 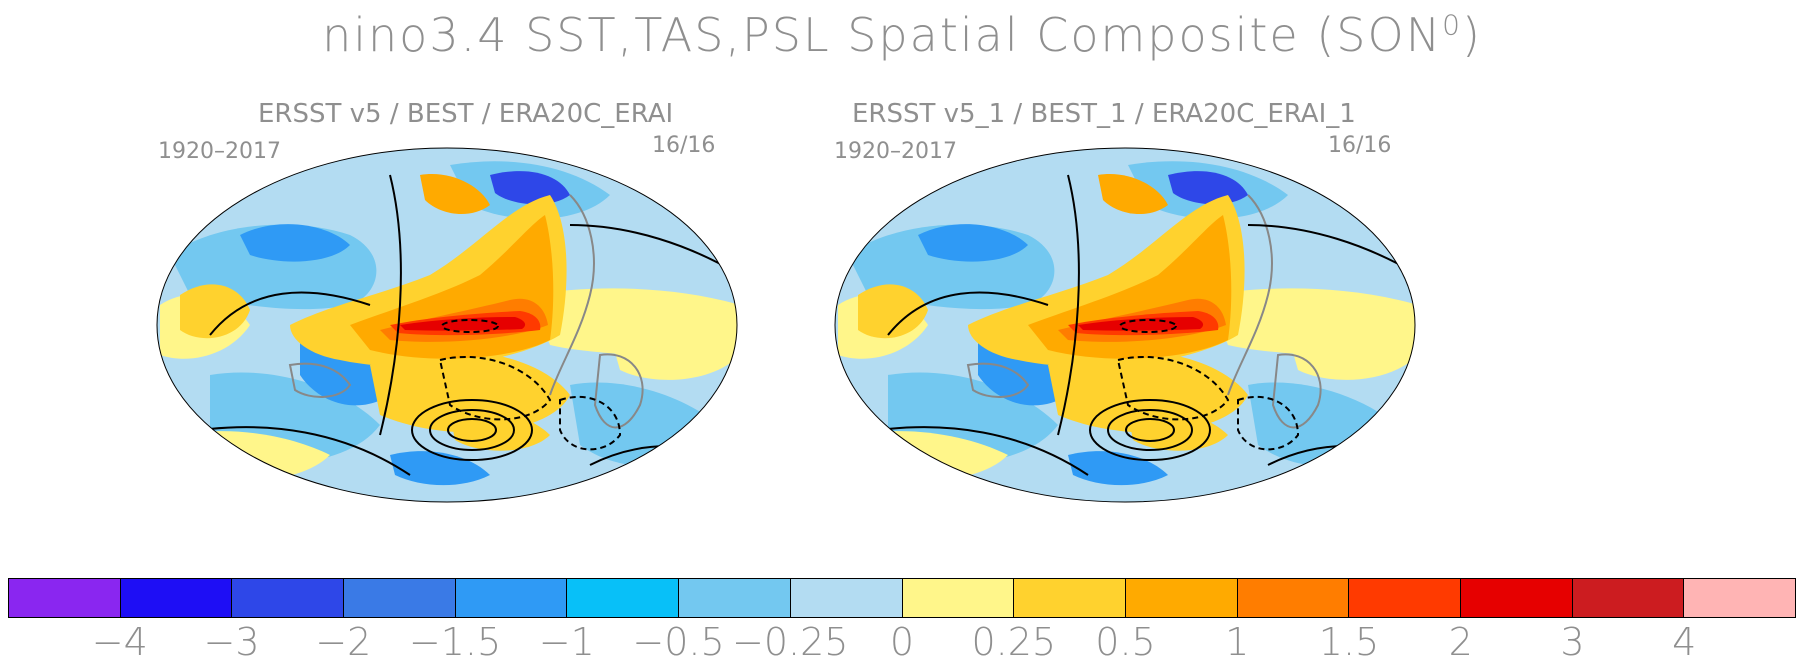 What do you see at coordinates (1572, 642) in the screenshot?
I see `colorbar-tick-label: 3` at bounding box center [1572, 642].